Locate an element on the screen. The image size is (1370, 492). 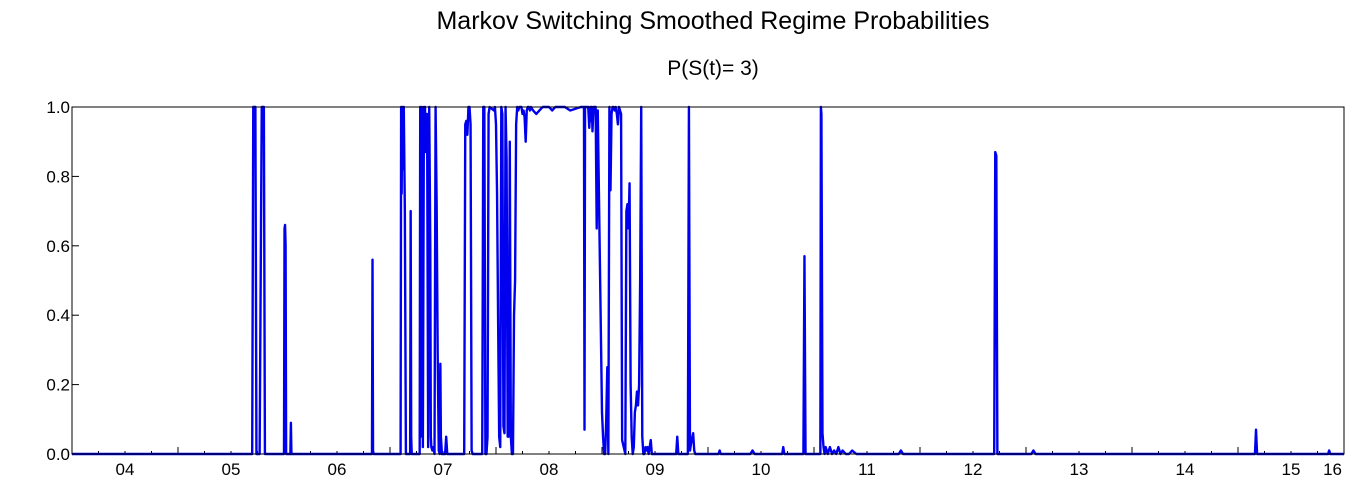
chart-subtitle: P(S(t)= 3) is located at coordinates (713, 68).